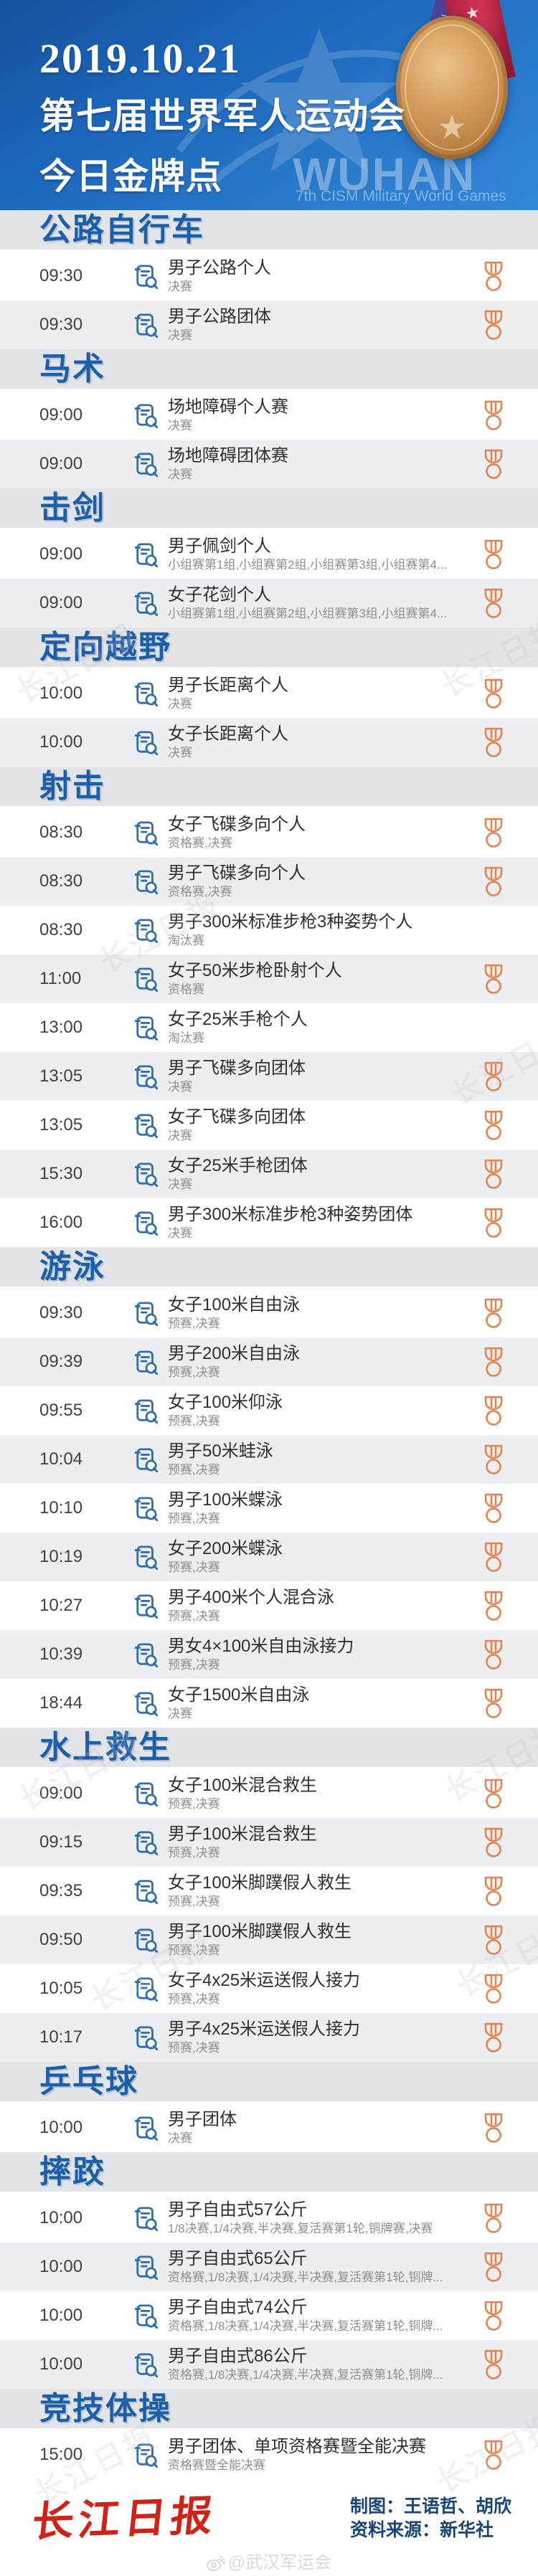  What do you see at coordinates (297, 2446) in the screenshot?
I see `event-name: 男子团体、单项资格赛暨全能决赛` at bounding box center [297, 2446].